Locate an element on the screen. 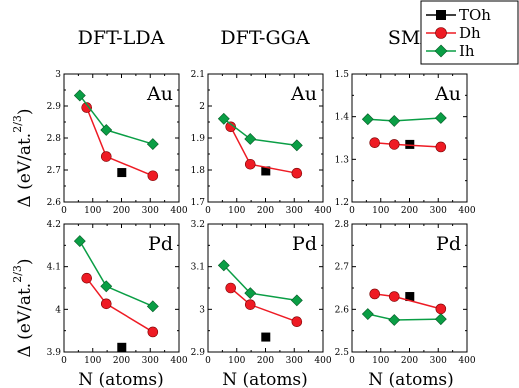 Image resolution: width=519 pixels, height=388 pixels. panel-pd-1-0: 0 100 200 300 400 3.9 4 4.1 4.2 Pd is located at coordinates (117, 293).